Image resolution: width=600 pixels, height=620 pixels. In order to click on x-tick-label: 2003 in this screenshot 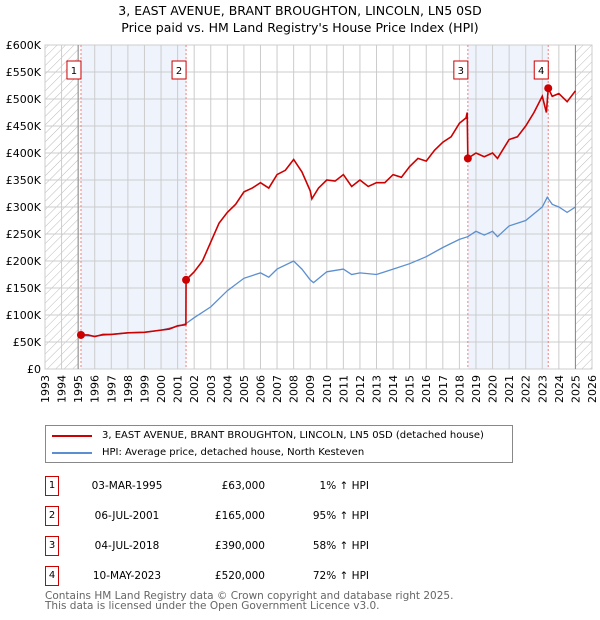, I will do `click(211, 389)`.